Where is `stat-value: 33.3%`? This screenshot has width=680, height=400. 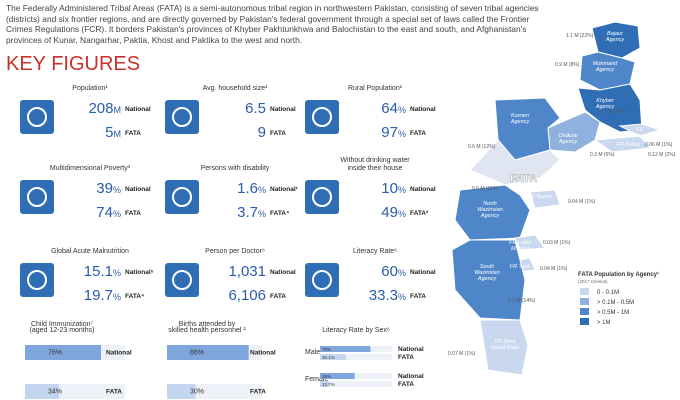 stat-value: 33.3% is located at coordinates (387, 295).